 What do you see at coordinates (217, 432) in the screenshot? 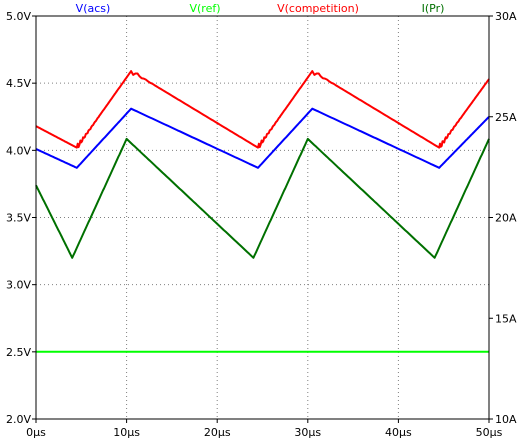
I see `x-tick-label: 20µs` at bounding box center [217, 432].